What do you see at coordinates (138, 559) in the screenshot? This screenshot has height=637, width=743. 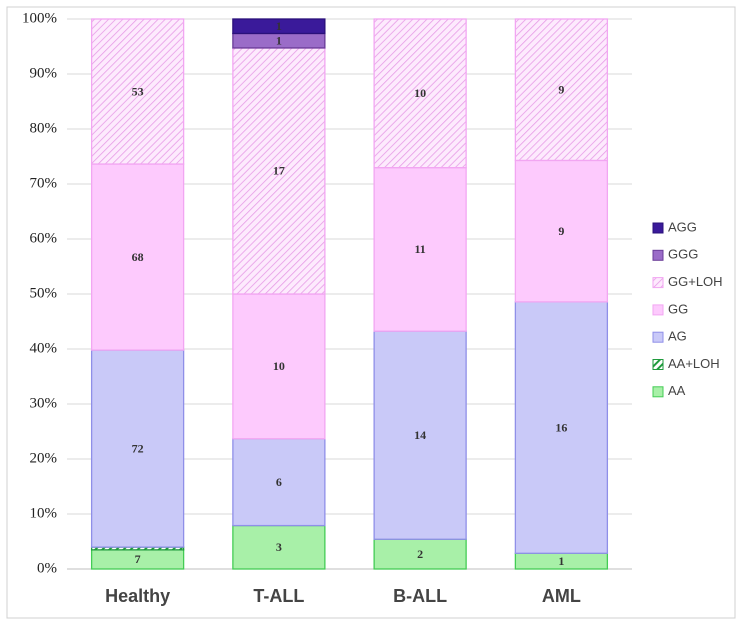 I see `data-label: 7` at bounding box center [138, 559].